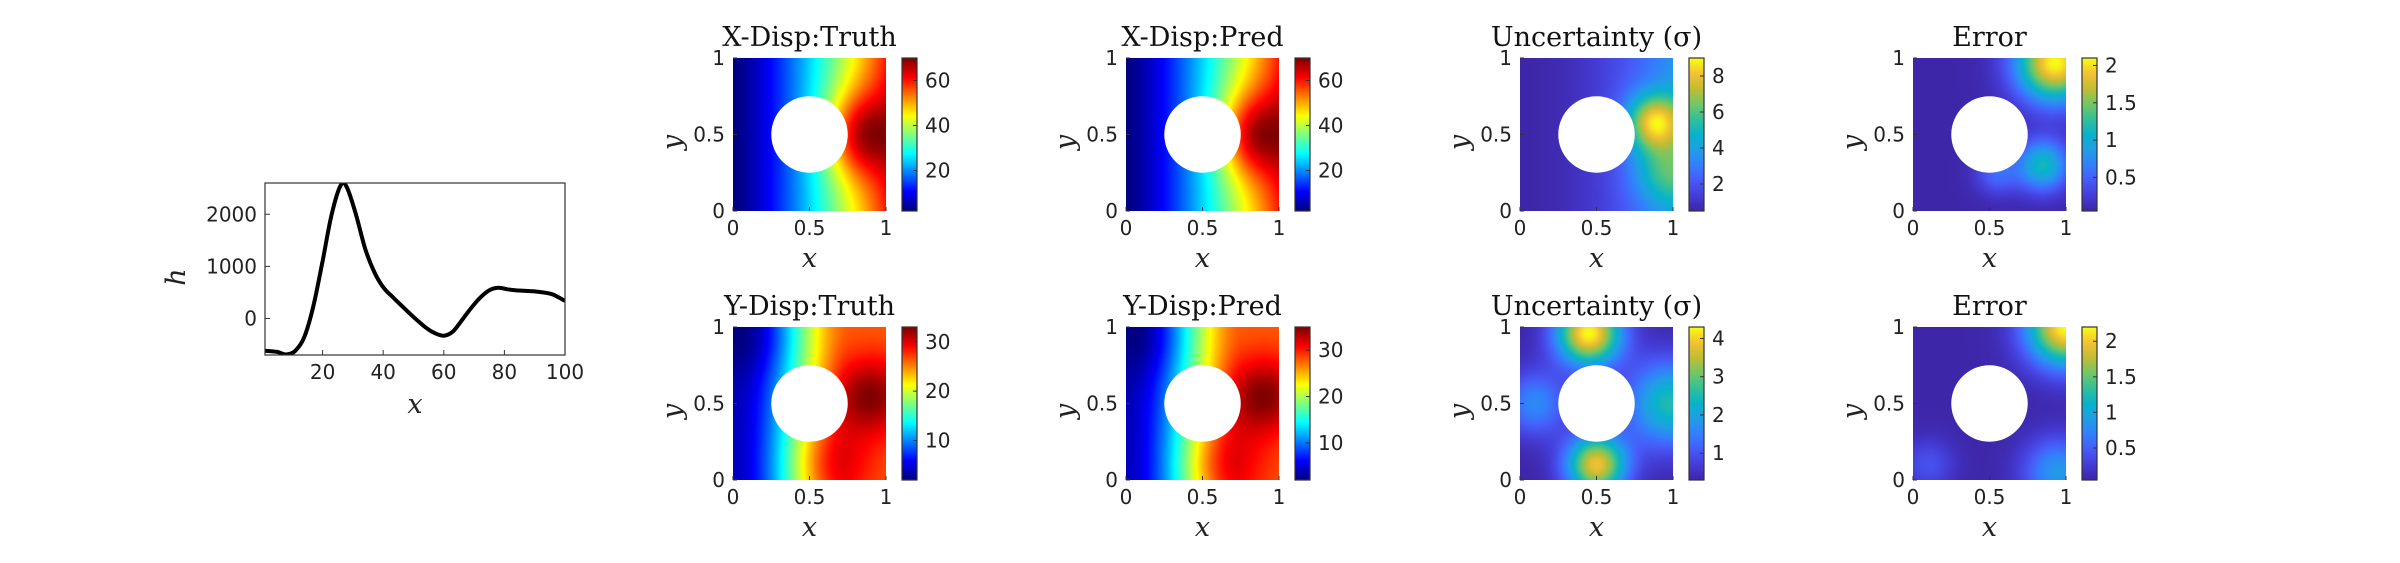  I want to click on y-tick-label: 1000, so click(231, 266).